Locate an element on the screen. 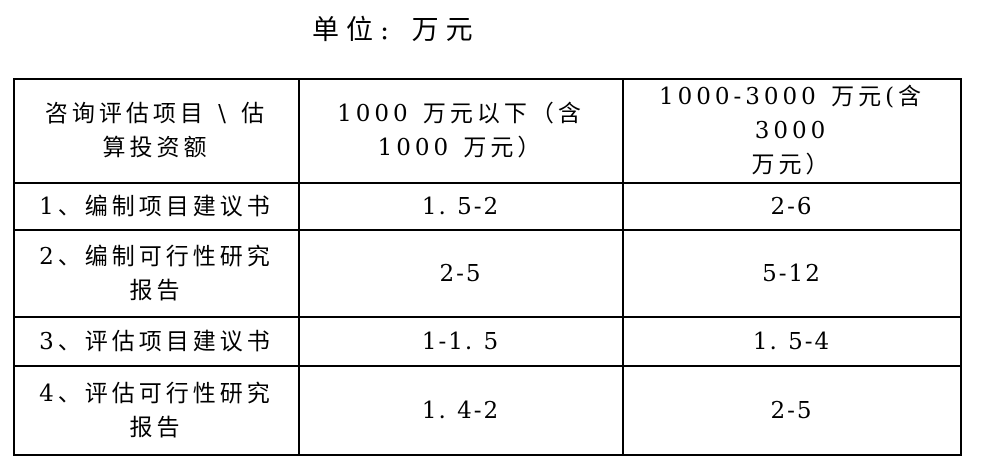 This screenshot has height=467, width=990. cell-range: 1. 5-4 is located at coordinates (792, 341).